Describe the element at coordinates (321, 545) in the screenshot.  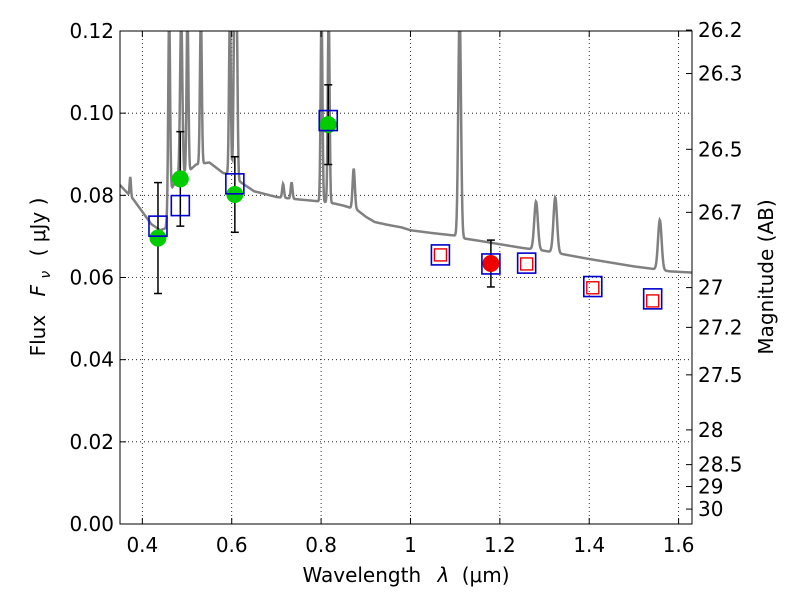
I see `x-tick-label: 0.8` at that location.